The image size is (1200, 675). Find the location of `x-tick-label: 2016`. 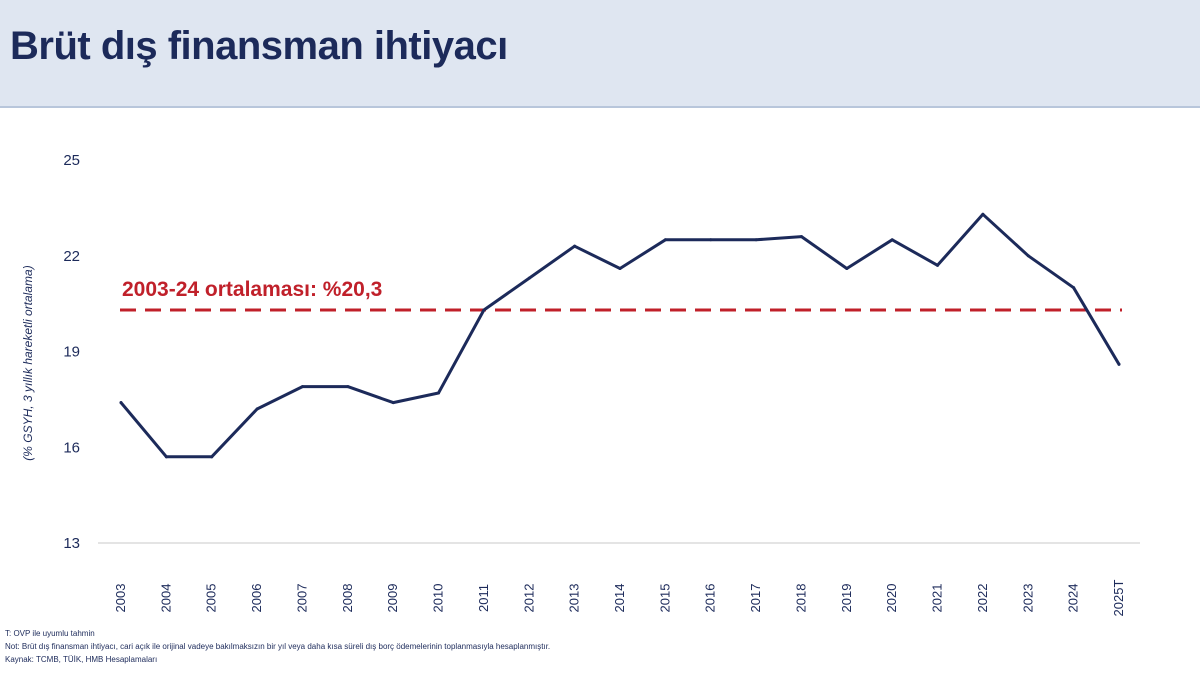

x-tick-label: 2016 is located at coordinates (710, 598).